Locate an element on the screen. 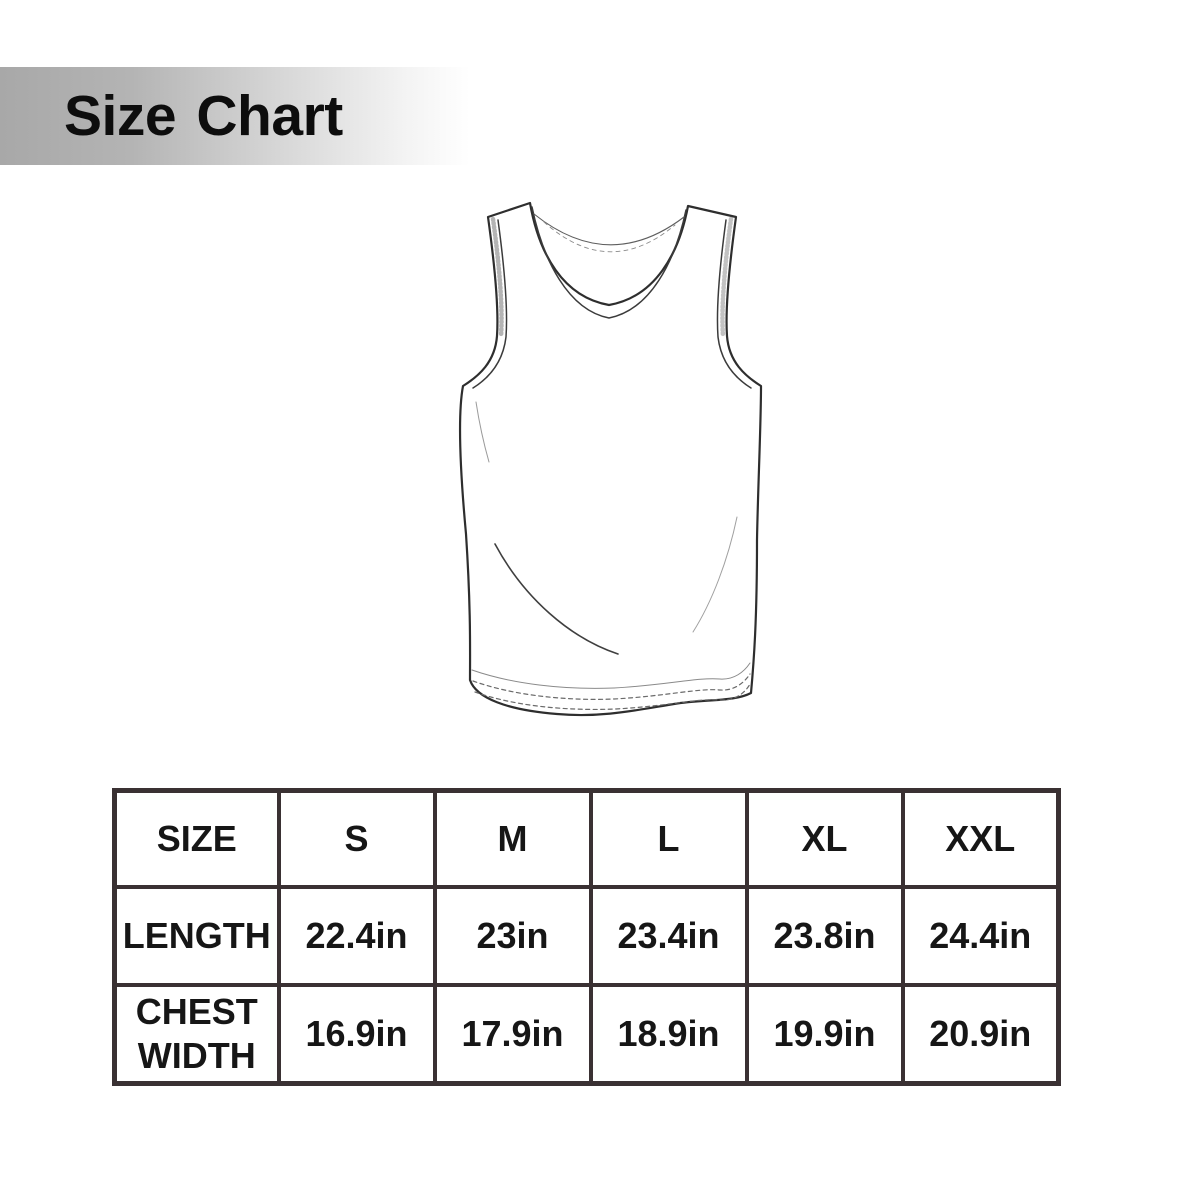 This screenshot has height=1200, width=1200. drape-line-center is located at coordinates (556, 599).